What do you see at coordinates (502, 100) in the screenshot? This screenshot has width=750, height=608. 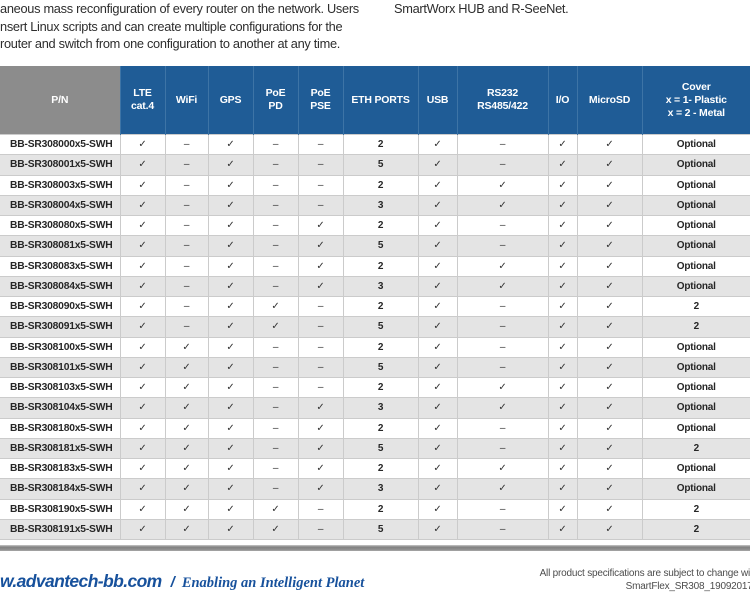 I see `column-header: RS232 RS485/422` at bounding box center [502, 100].